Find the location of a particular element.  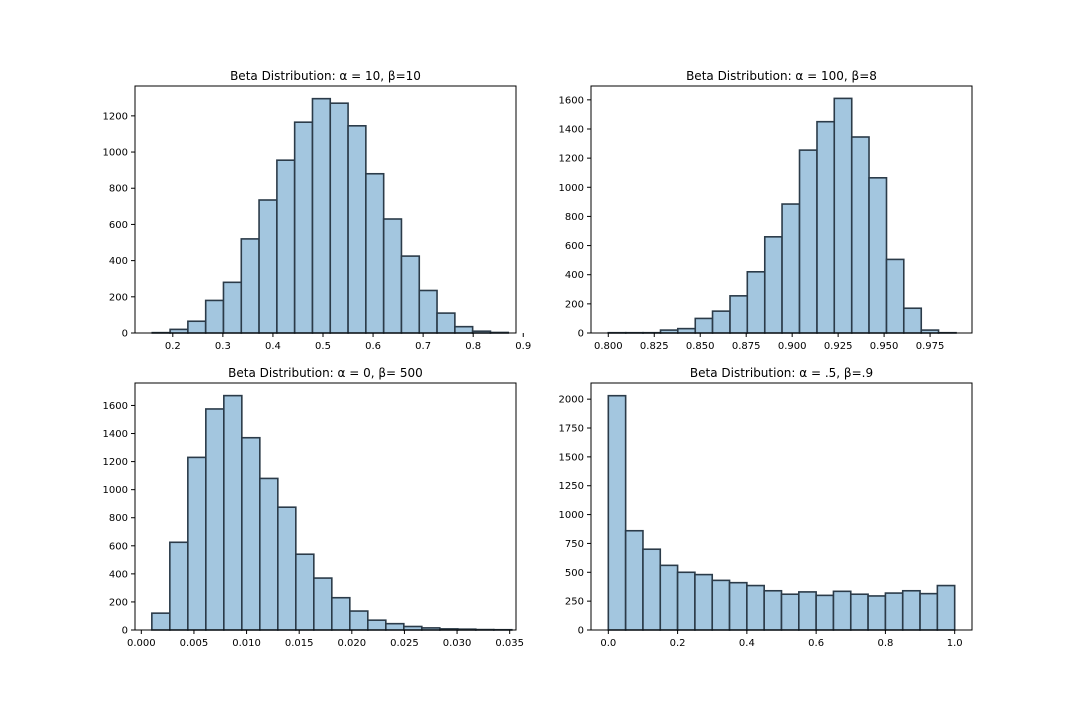

x-tick-label: 0.0 is located at coordinates (608, 643).